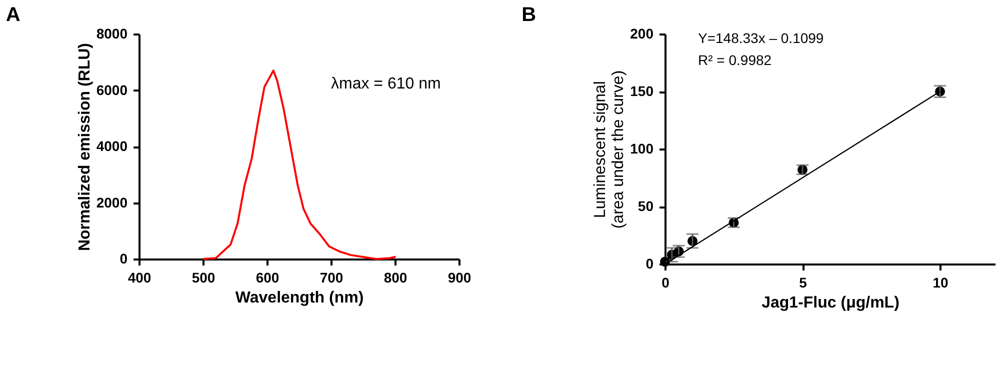  What do you see at coordinates (666, 282) in the screenshot?
I see `x-tick-label: 0` at bounding box center [666, 282].